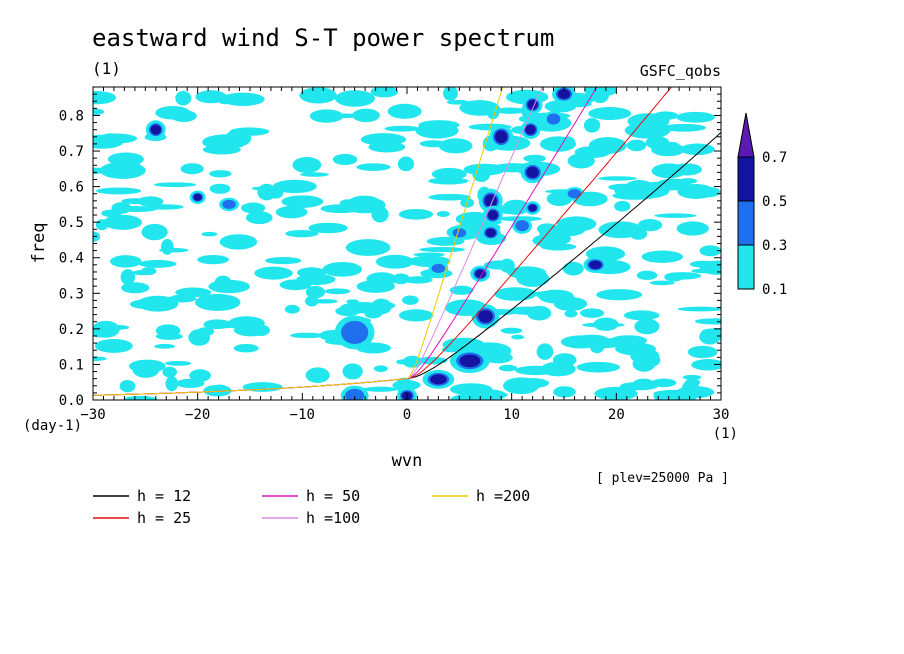 Image resolution: width=904 pixels, height=654 pixels. I want to click on y-unit-label: (day-1), so click(52, 426).